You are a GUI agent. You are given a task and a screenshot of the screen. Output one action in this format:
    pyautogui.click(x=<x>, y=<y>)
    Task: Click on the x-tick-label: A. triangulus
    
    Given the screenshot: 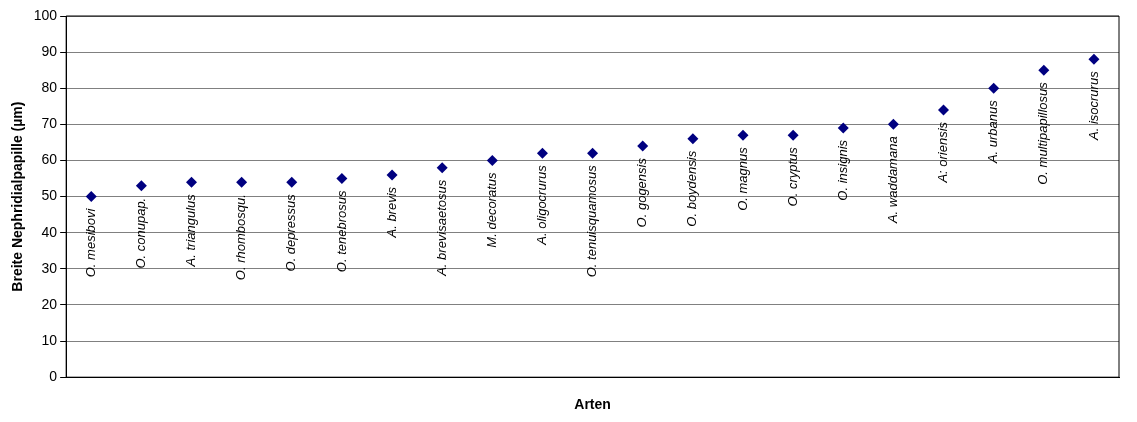 What is the action you would take?
    pyautogui.click(x=191, y=230)
    